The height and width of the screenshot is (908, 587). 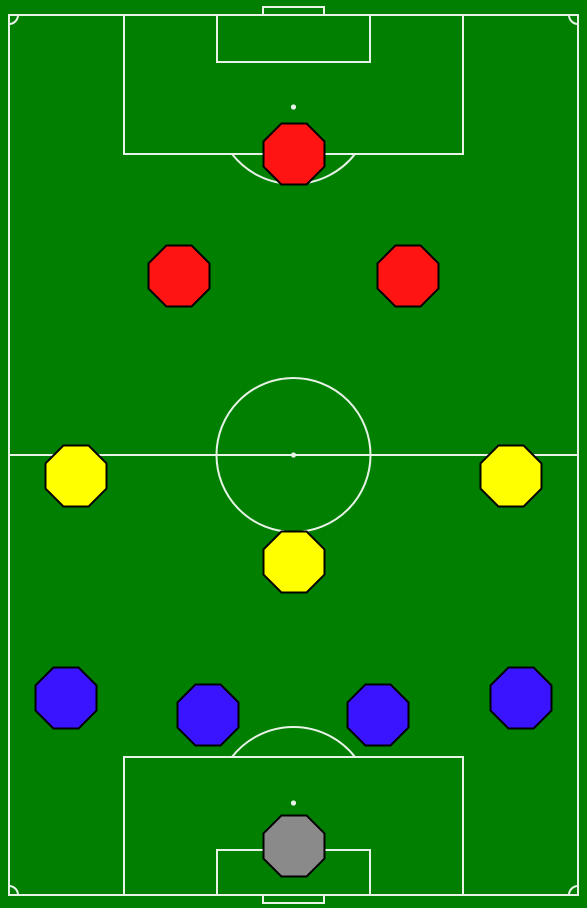 I want to click on center-spot, so click(x=293, y=455).